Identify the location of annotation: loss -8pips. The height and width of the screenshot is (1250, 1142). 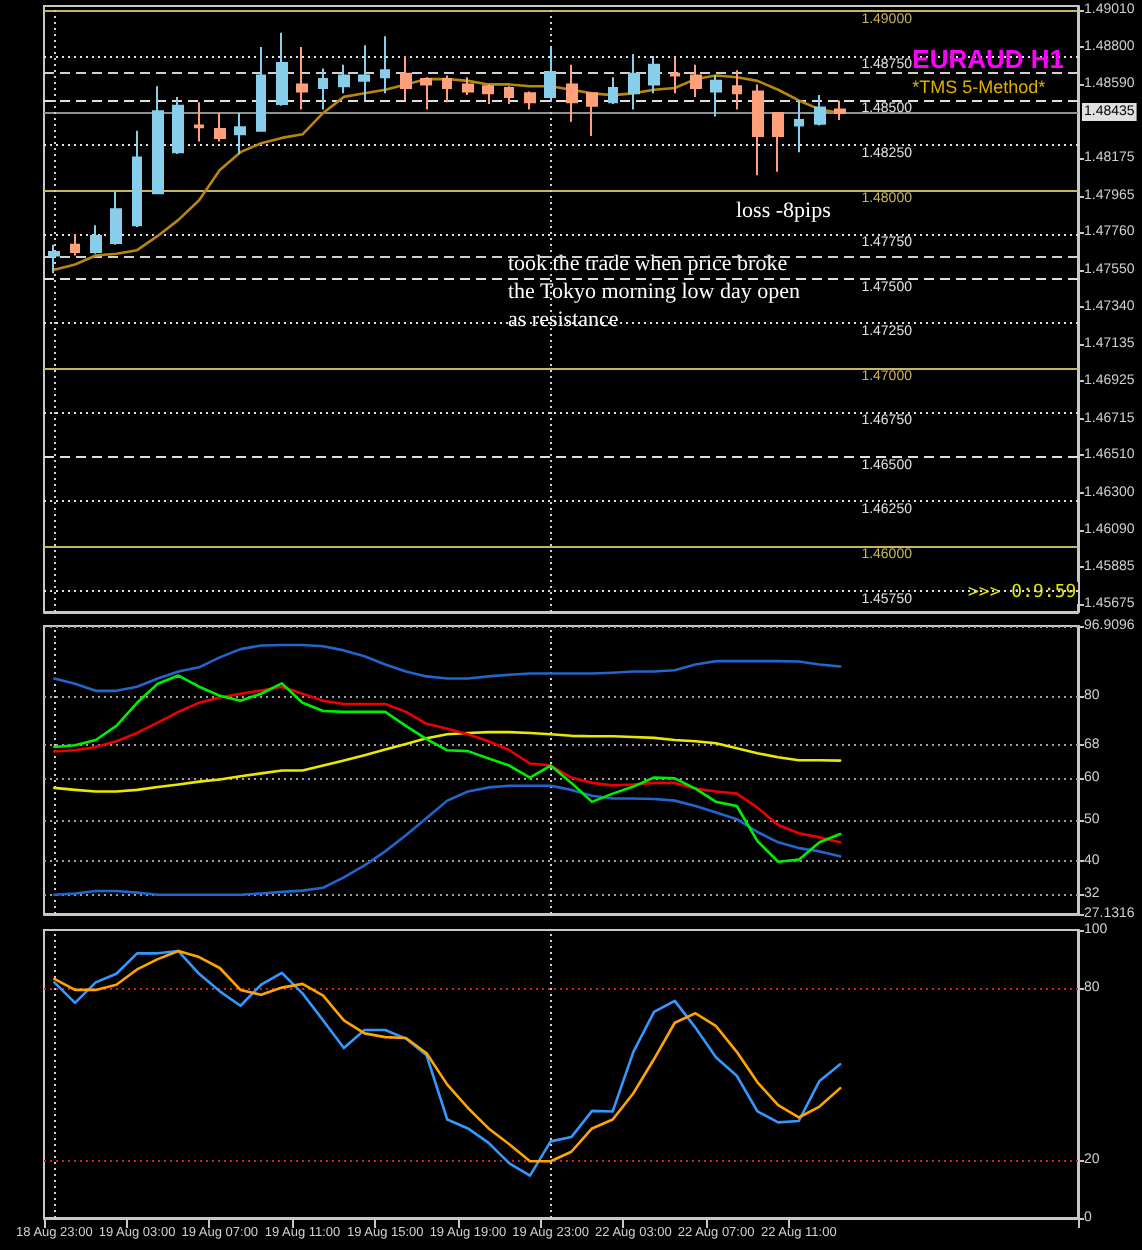
(783, 211).